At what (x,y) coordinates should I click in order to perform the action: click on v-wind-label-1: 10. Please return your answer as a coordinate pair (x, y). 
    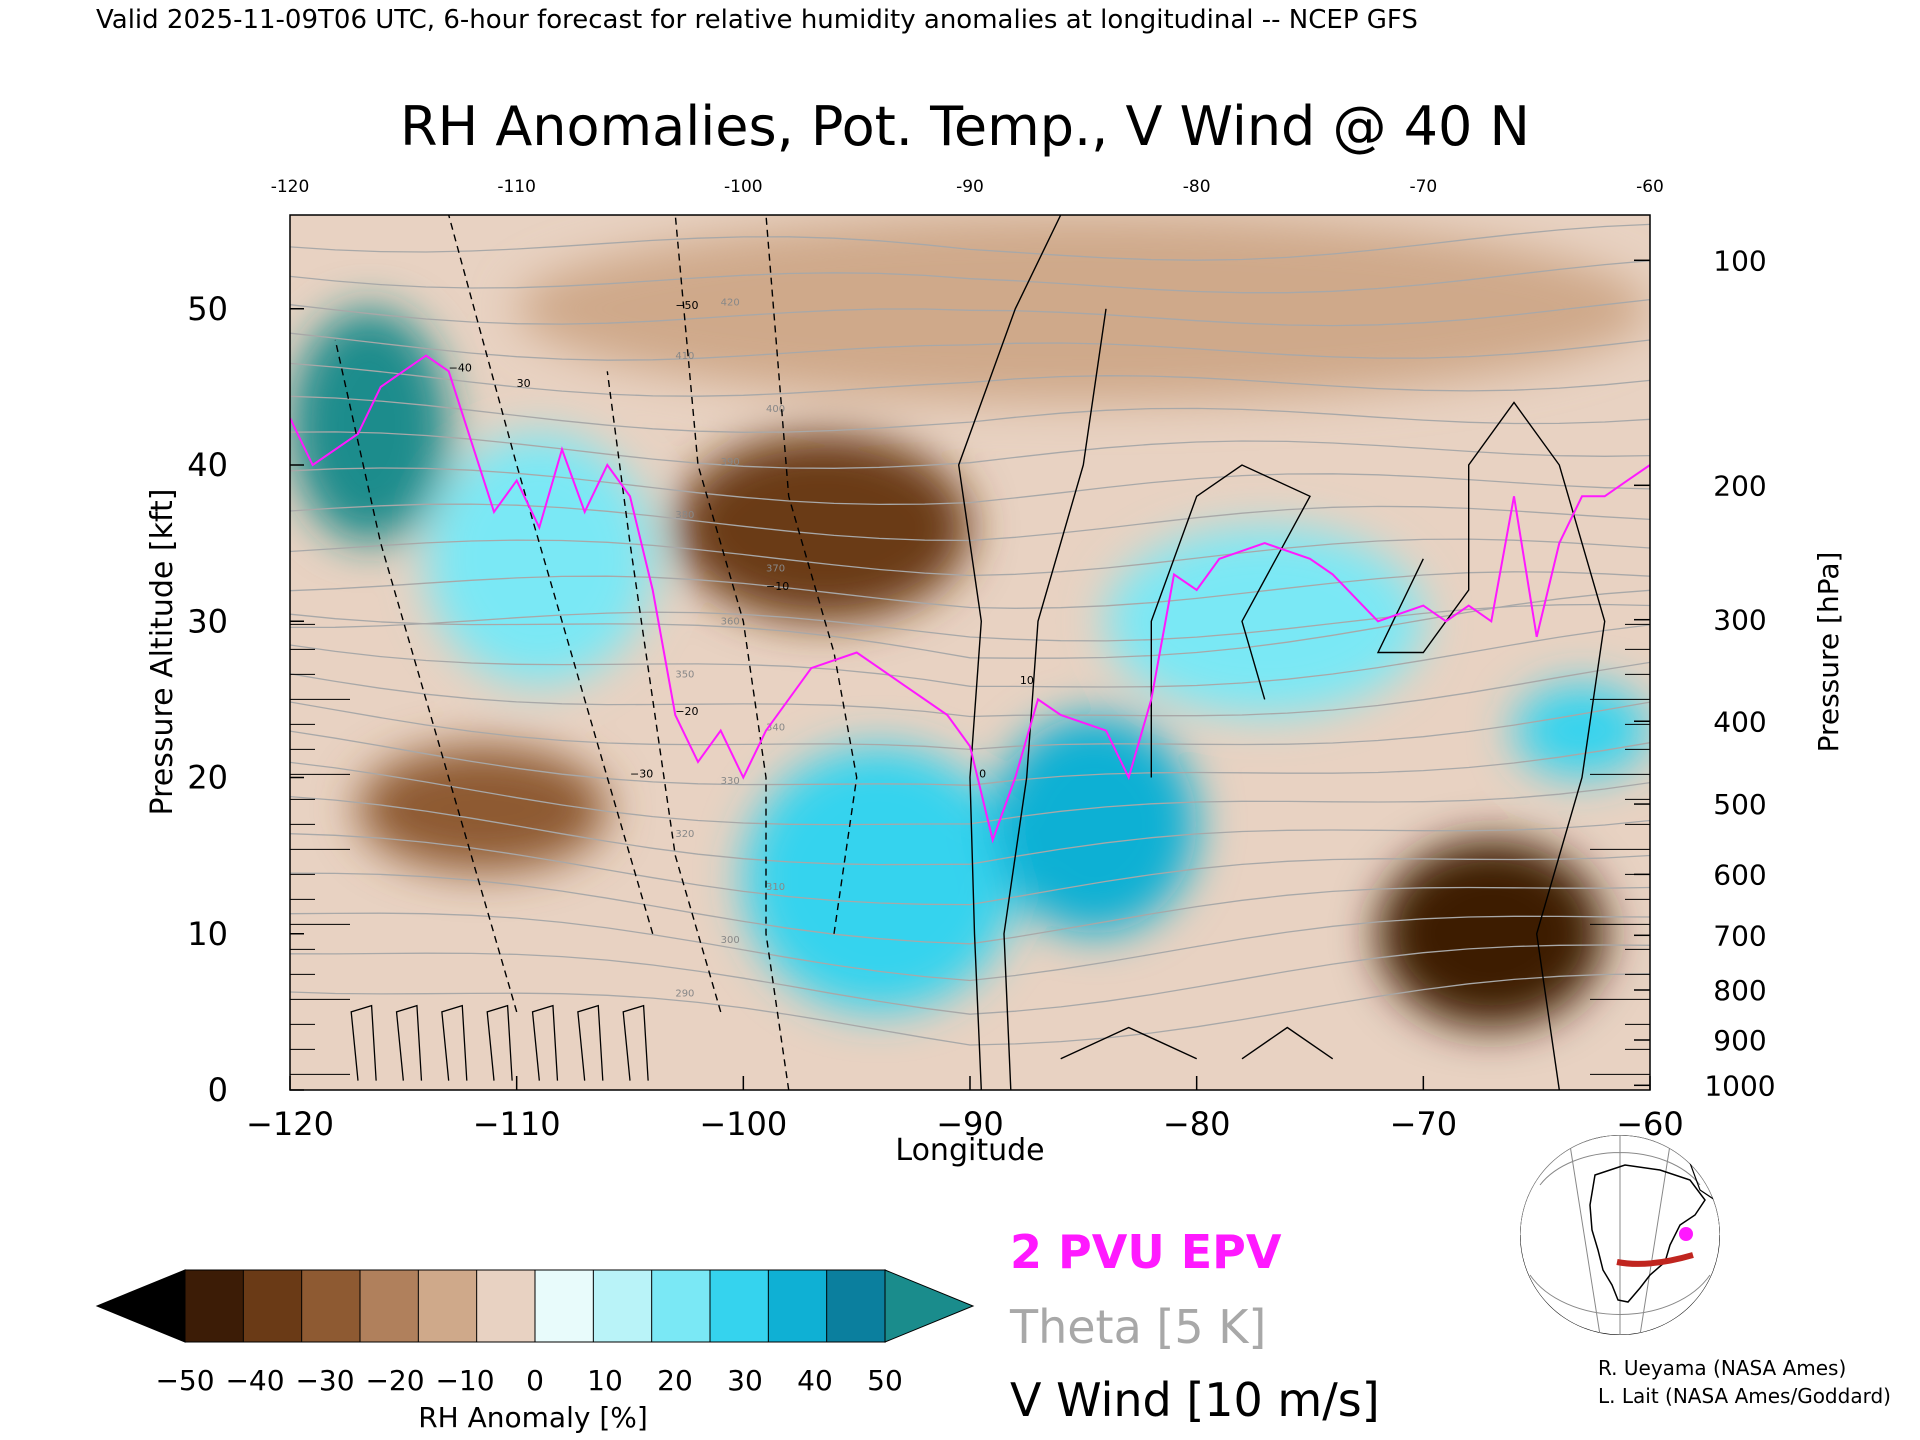
    Looking at the image, I should click on (1027, 680).